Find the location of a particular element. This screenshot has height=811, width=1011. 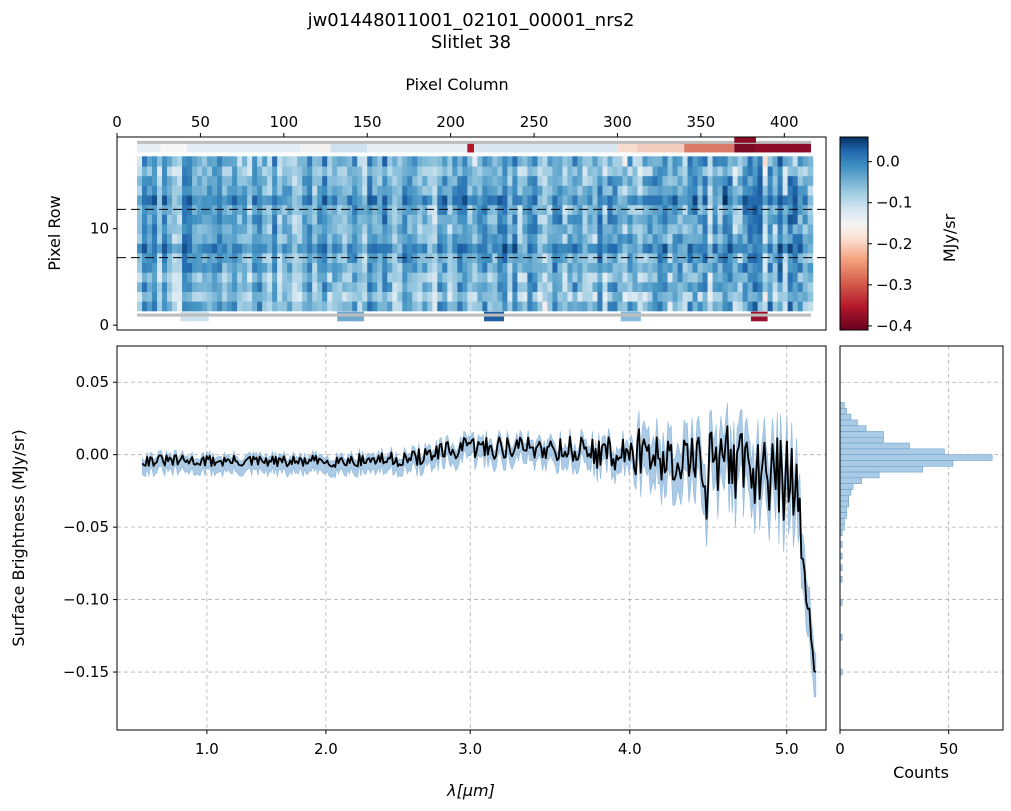

heatmap-x-tick-label: 100 is located at coordinates (284, 122).